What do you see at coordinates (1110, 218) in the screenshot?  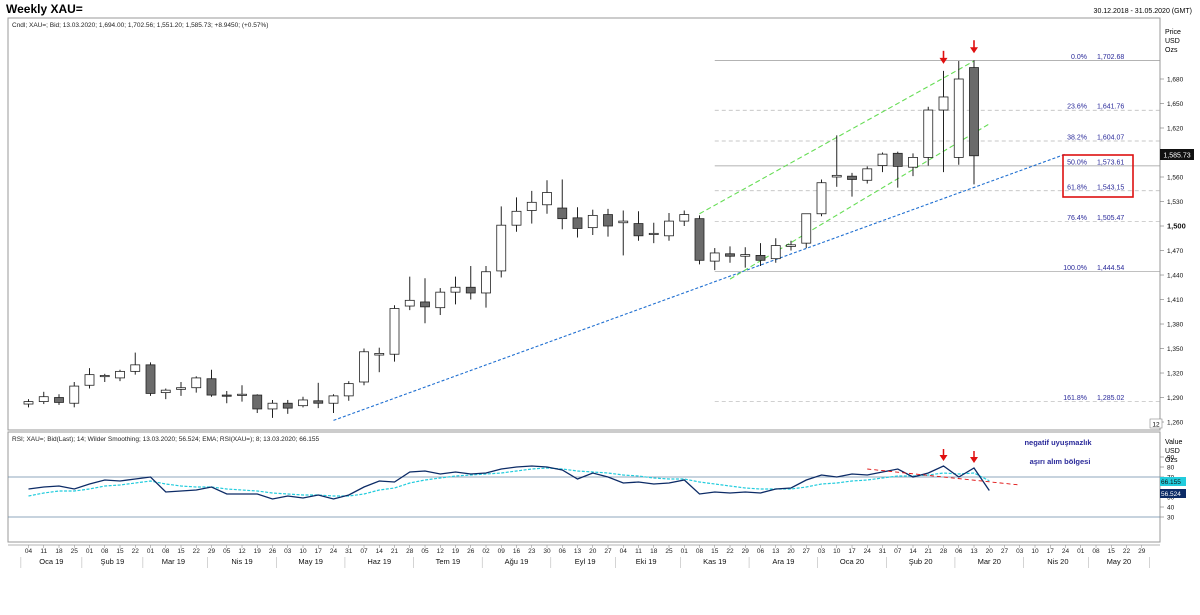 I see `fib-level-value: 1,505.47` at bounding box center [1110, 218].